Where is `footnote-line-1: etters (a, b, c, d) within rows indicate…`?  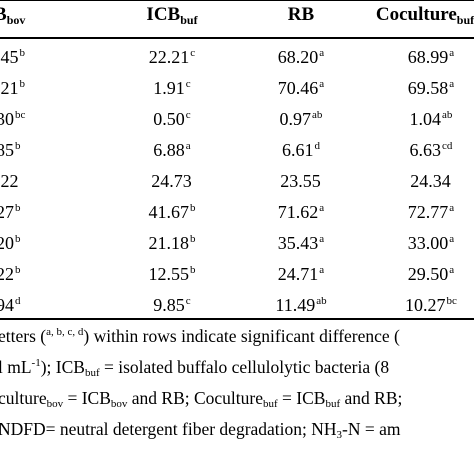
footnote-line-1: etters (a, b, c, d) within rows indicate… is located at coordinates (200, 336).